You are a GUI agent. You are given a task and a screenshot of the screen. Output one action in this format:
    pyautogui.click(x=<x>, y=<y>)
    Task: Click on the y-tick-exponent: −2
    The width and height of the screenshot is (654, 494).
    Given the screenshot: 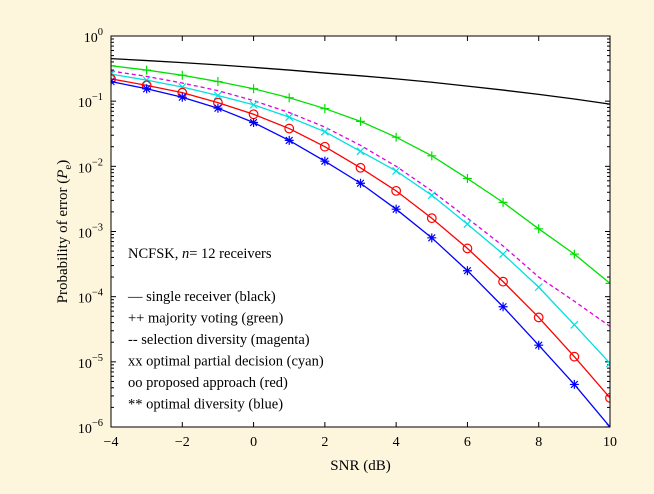 What is the action you would take?
    pyautogui.click(x=97, y=162)
    